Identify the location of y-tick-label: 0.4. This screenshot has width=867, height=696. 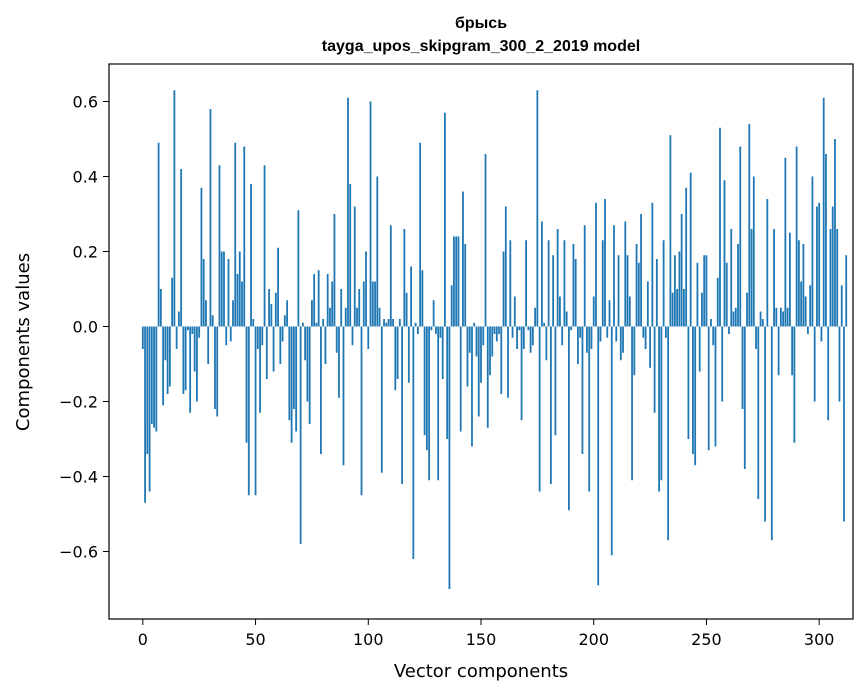
(85, 177).